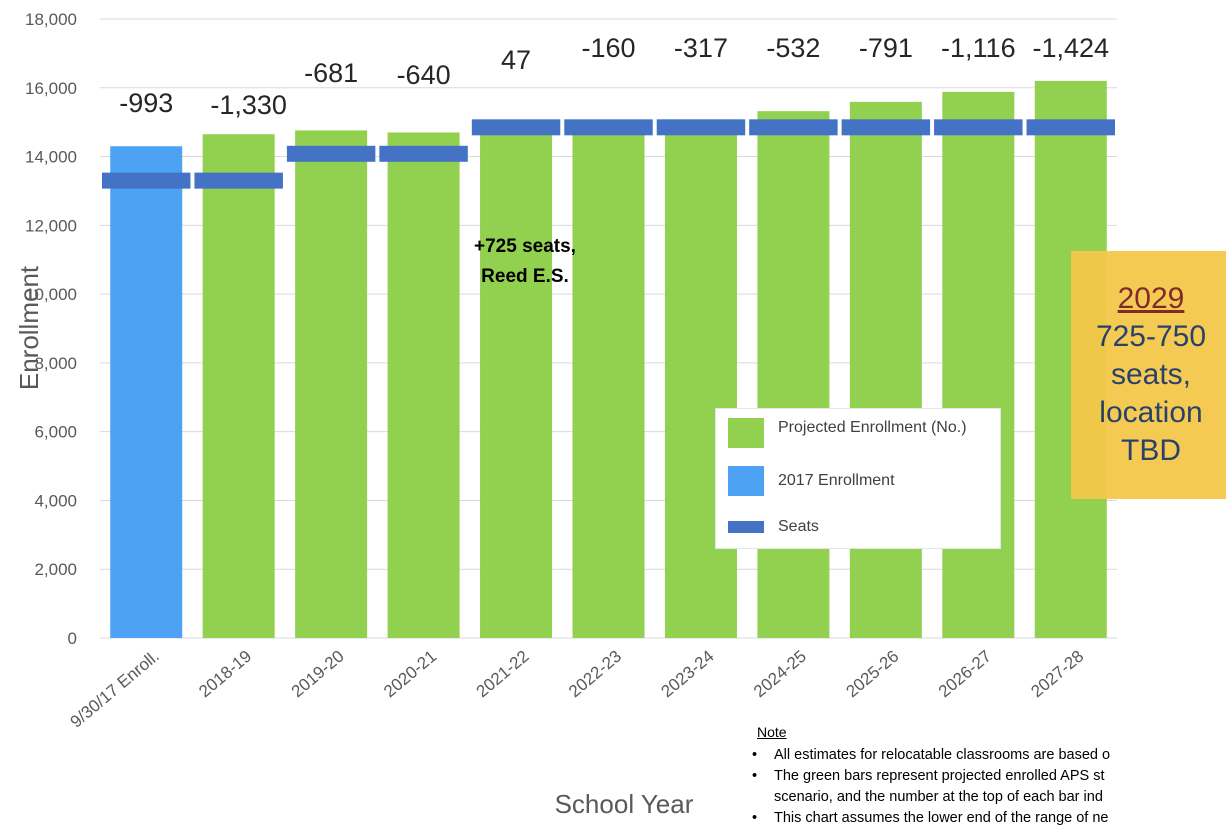 This screenshot has height=833, width=1226. Describe the element at coordinates (51, 225) in the screenshot. I see `y-tick-label: 12,000` at that location.